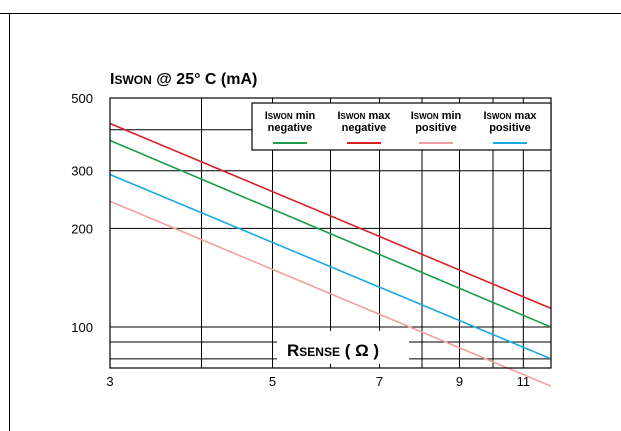  I want to click on x-axis-label-box, so click(343, 347).